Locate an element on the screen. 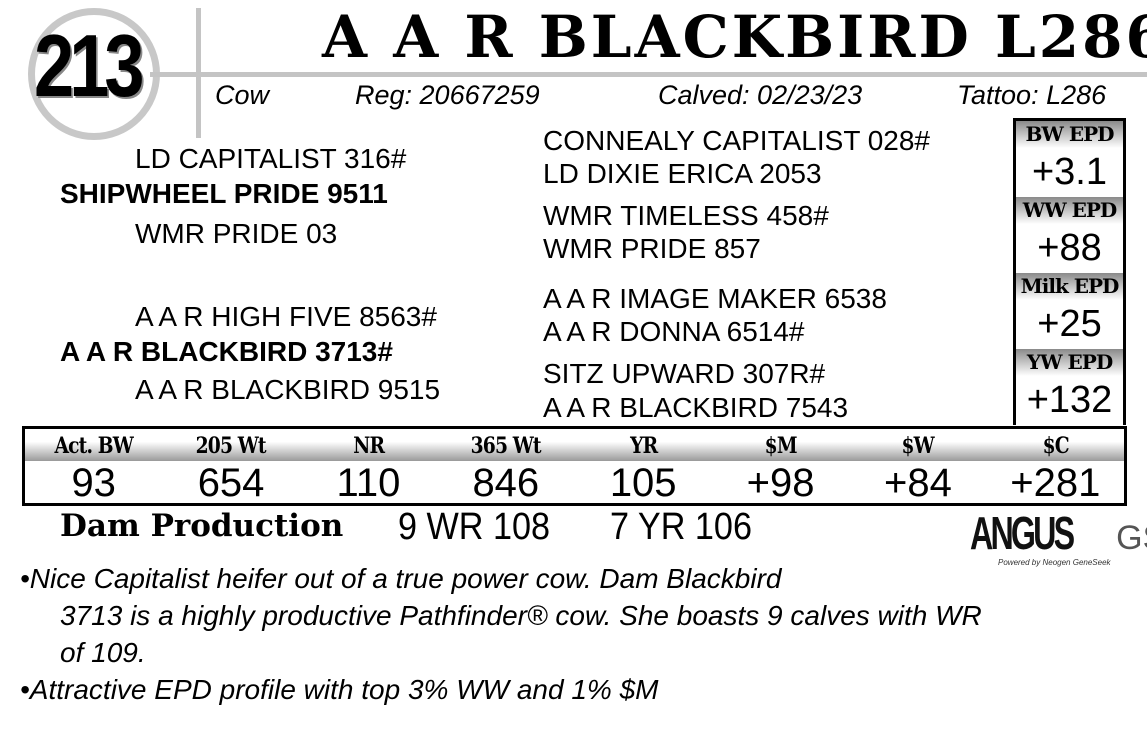 The width and height of the screenshot is (1147, 732). calved-date: Calved: 02/23/23 is located at coordinates (760, 95).